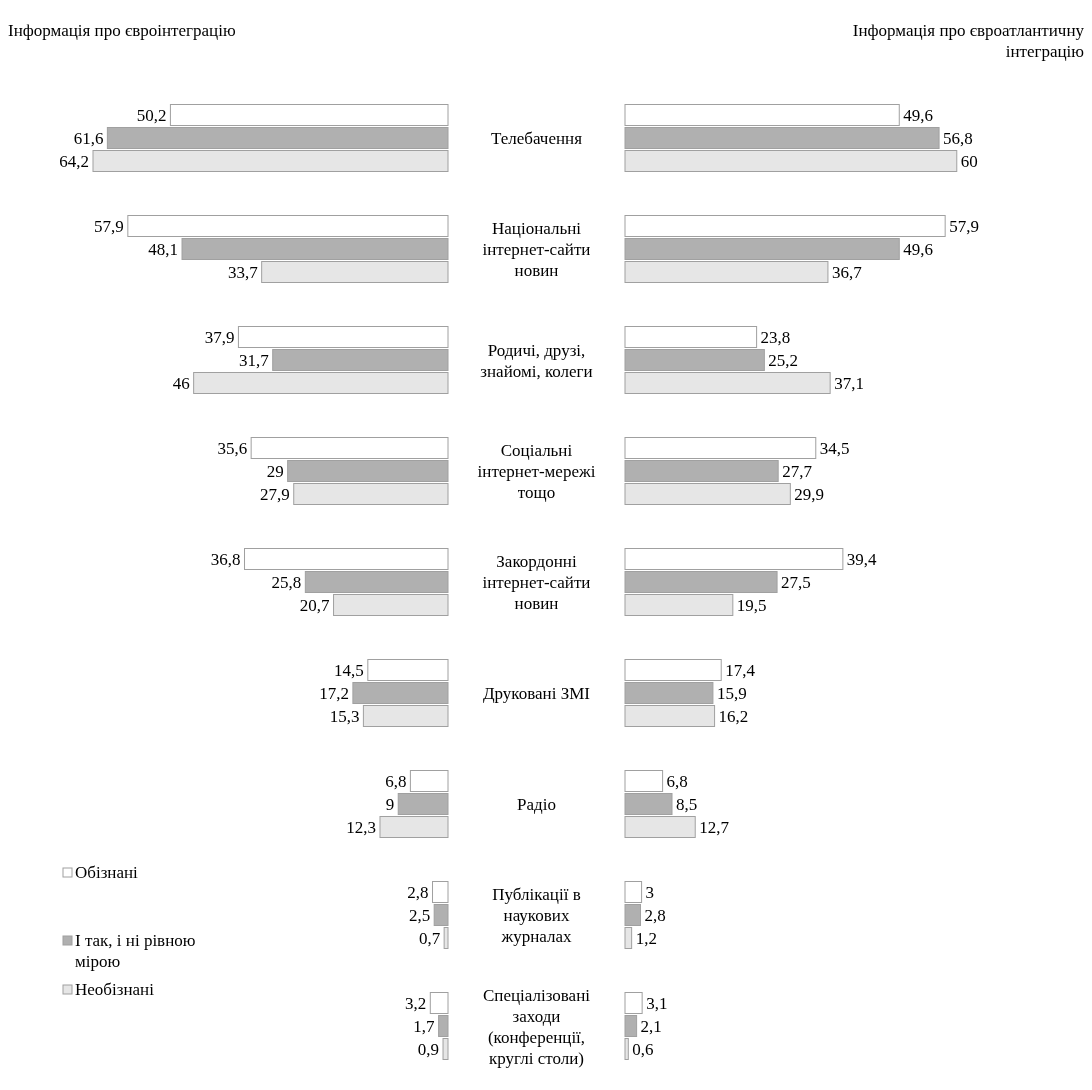 This screenshot has width=1092, height=1090. What do you see at coordinates (537, 138) in the screenshot?
I see `y-tick-label: Телебачення` at bounding box center [537, 138].